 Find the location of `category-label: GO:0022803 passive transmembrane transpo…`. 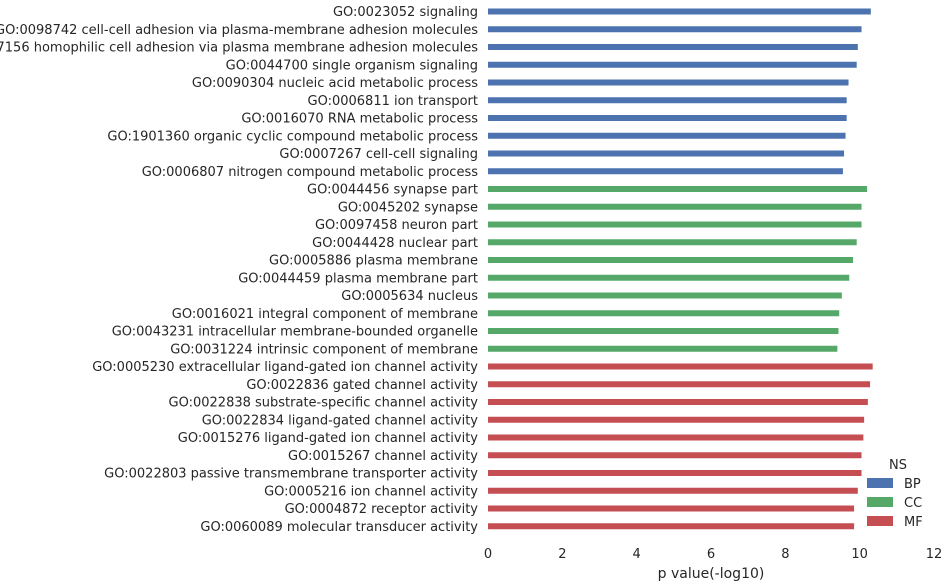

category-label: GO:0022803 passive transmembrane transpo… is located at coordinates (291, 474).